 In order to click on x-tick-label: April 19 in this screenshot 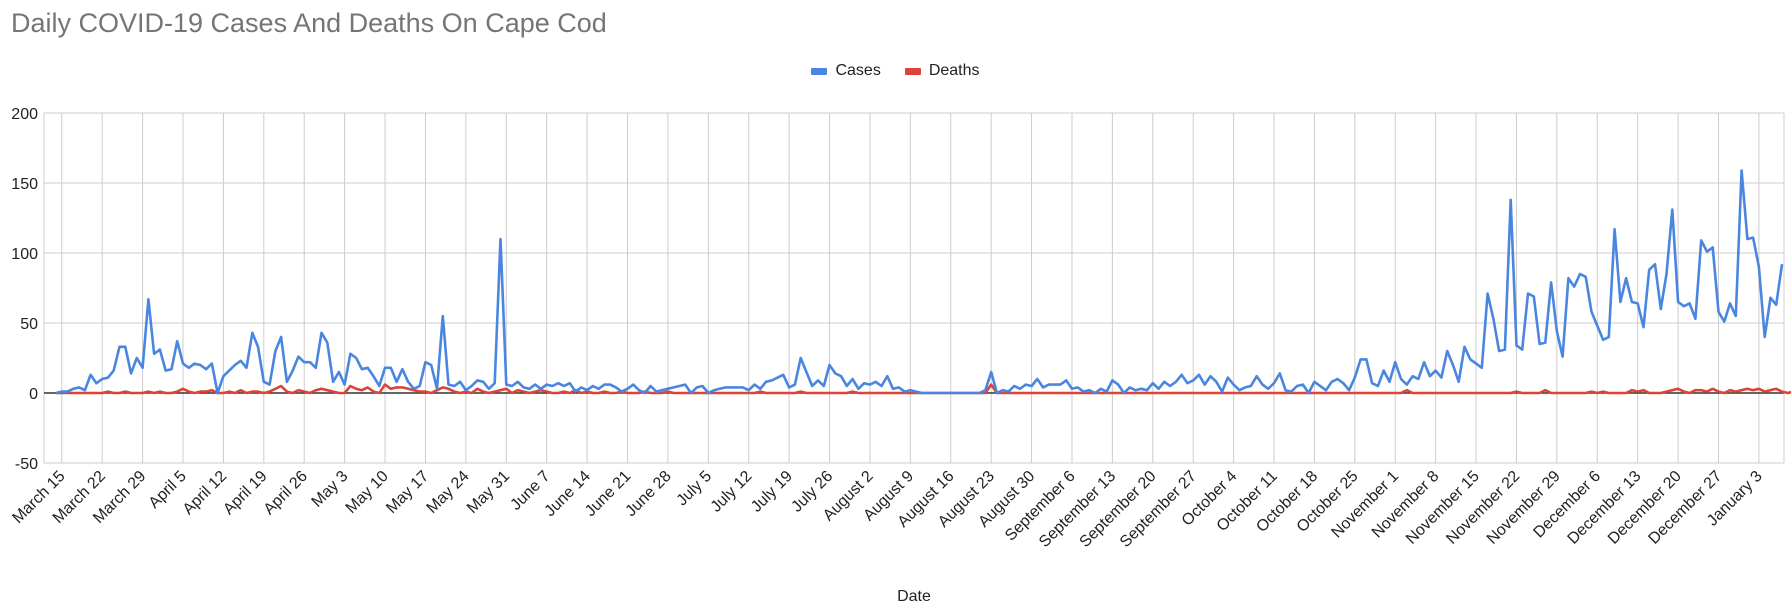, I will do `click(245, 493)`.